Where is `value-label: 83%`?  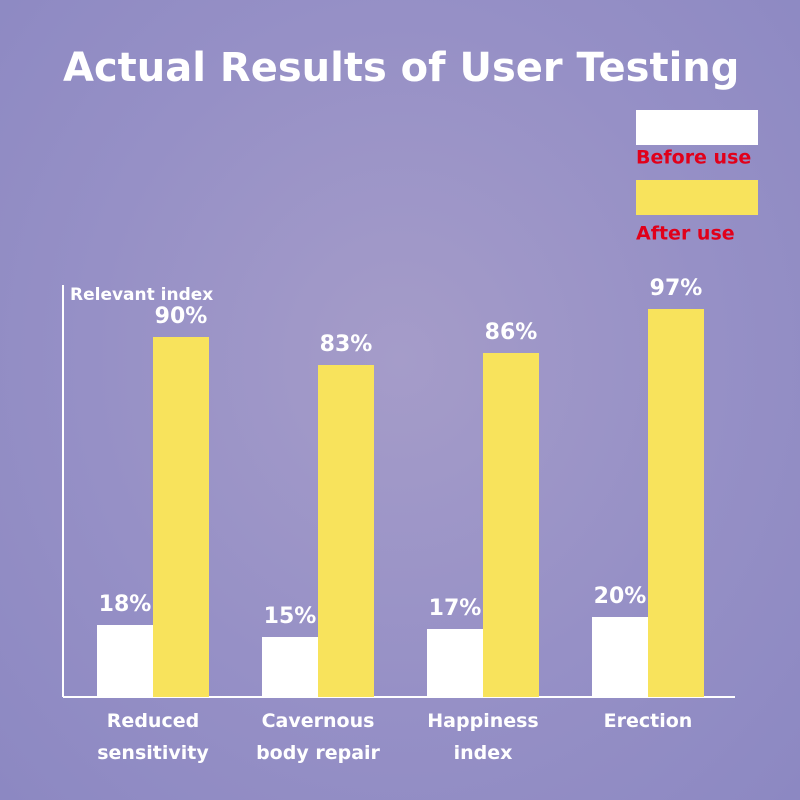 value-label: 83% is located at coordinates (346, 344).